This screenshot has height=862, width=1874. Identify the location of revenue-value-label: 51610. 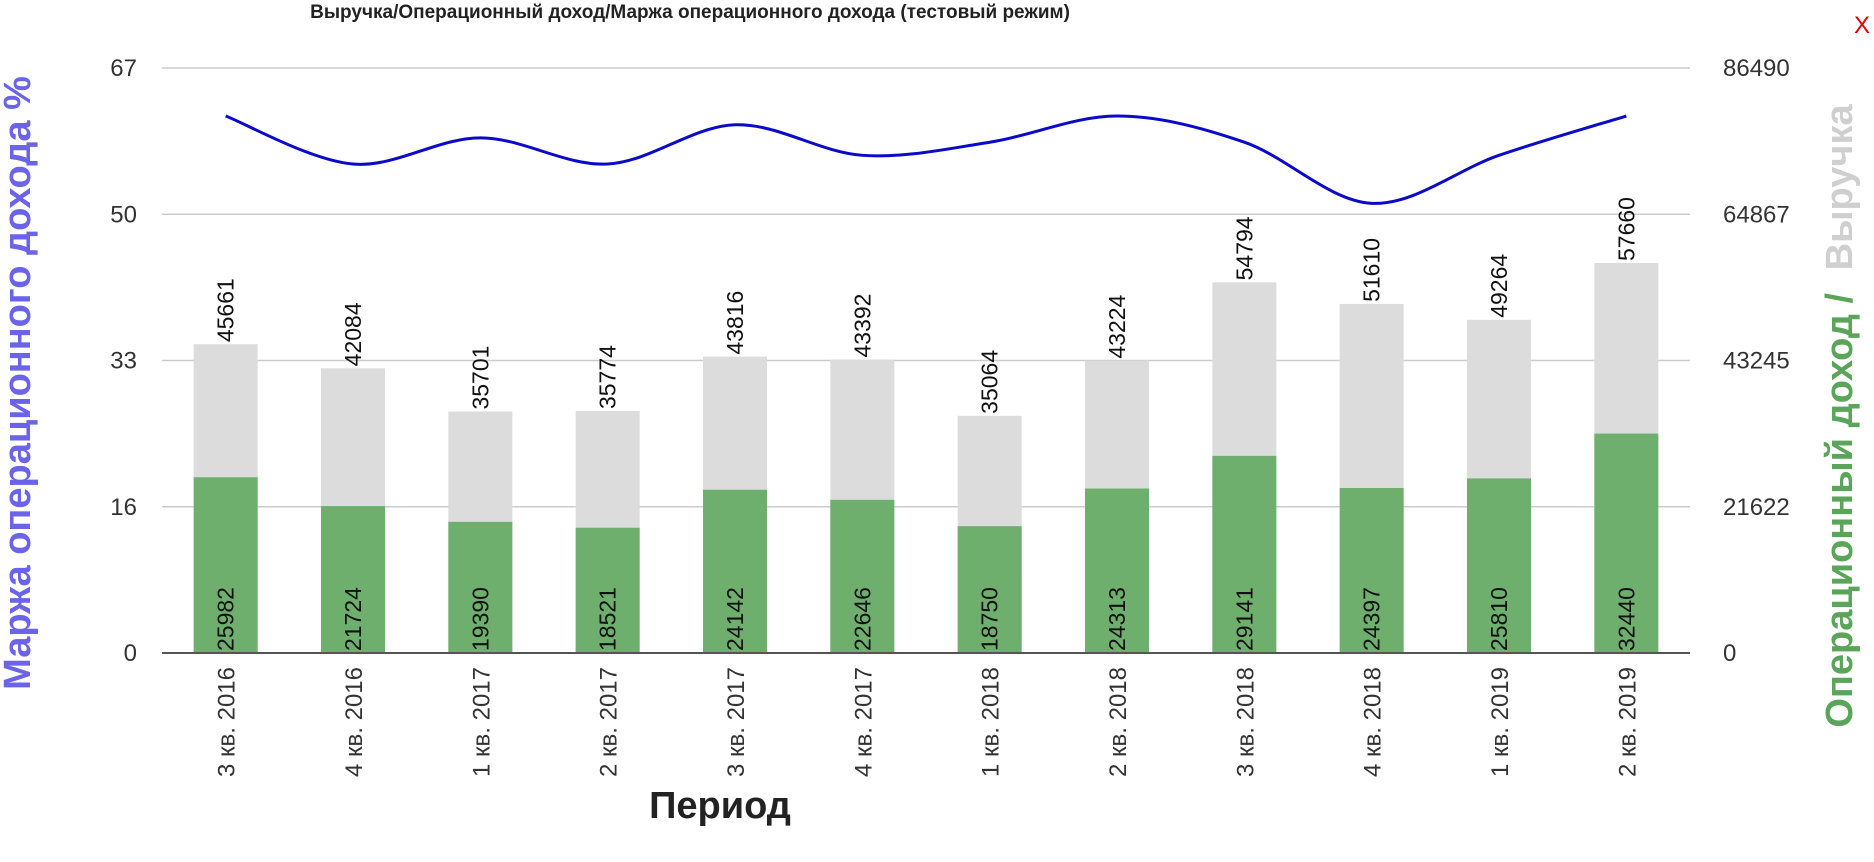
(1372, 270).